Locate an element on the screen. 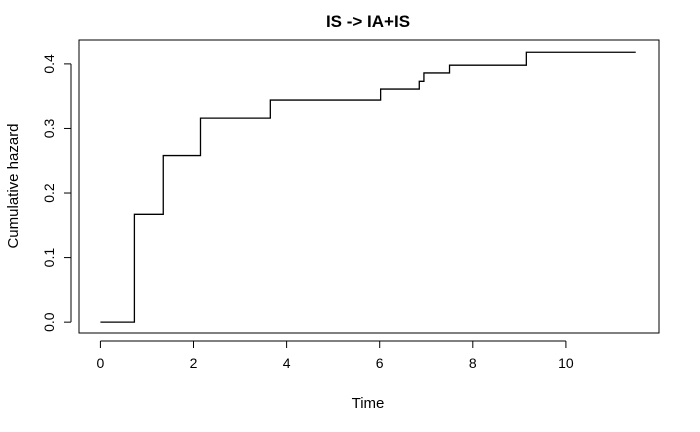  x-tick-label: 6 is located at coordinates (380, 363).